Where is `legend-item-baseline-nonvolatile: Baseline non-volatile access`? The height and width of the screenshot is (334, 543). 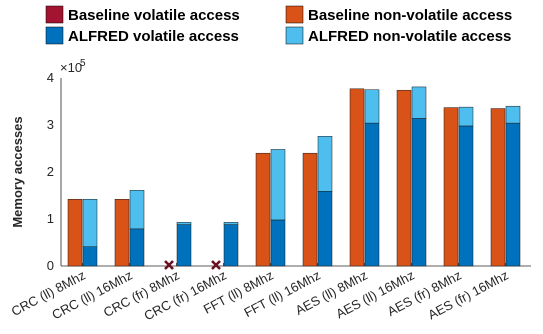 legend-item-baseline-nonvolatile: Baseline non-volatile access is located at coordinates (398, 14).